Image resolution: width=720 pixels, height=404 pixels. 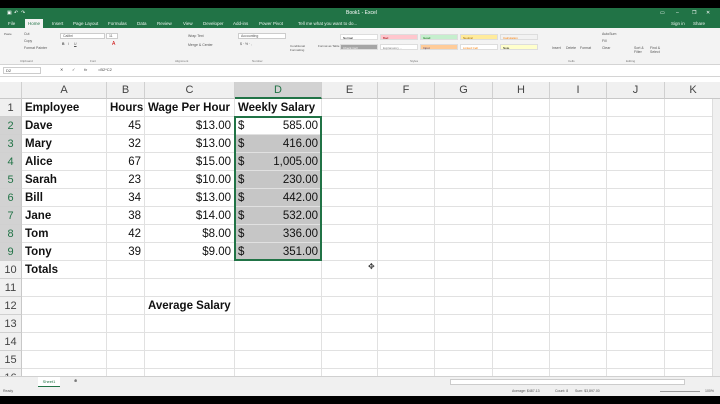 What do you see at coordinates (692, 144) in the screenshot?
I see `cell-k3` at bounding box center [692, 144].